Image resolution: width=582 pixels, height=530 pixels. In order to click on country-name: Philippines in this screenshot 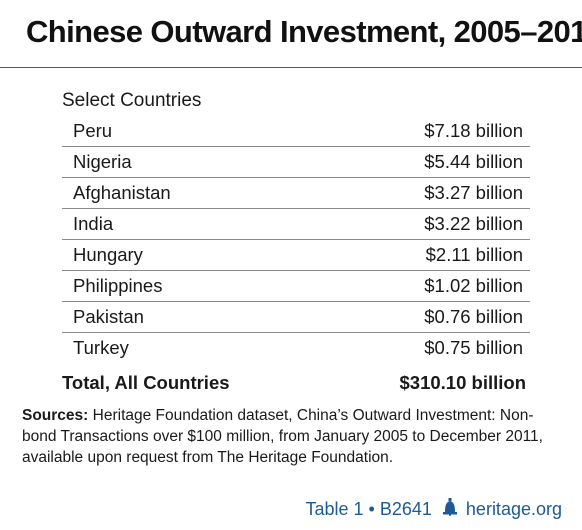, I will do `click(118, 285)`.